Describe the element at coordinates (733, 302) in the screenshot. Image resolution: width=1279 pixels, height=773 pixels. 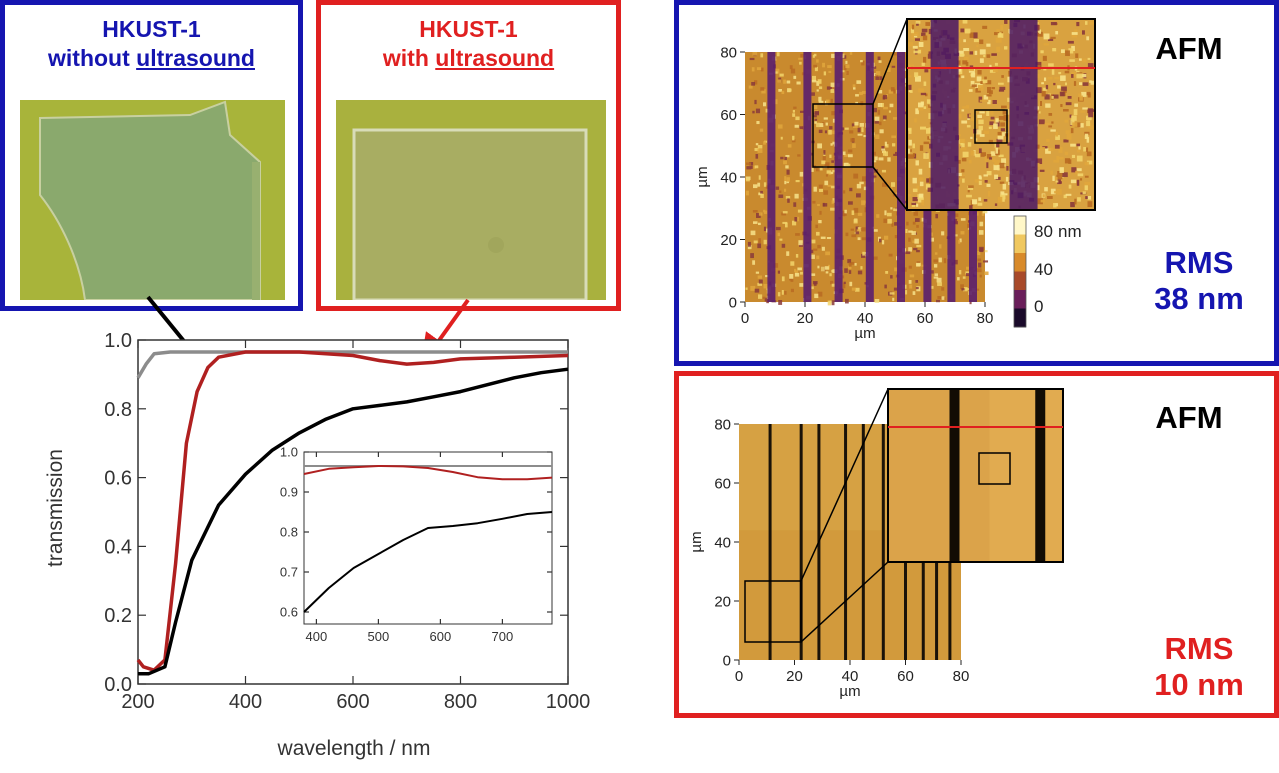
I see `y-tick-label: 0` at that location.